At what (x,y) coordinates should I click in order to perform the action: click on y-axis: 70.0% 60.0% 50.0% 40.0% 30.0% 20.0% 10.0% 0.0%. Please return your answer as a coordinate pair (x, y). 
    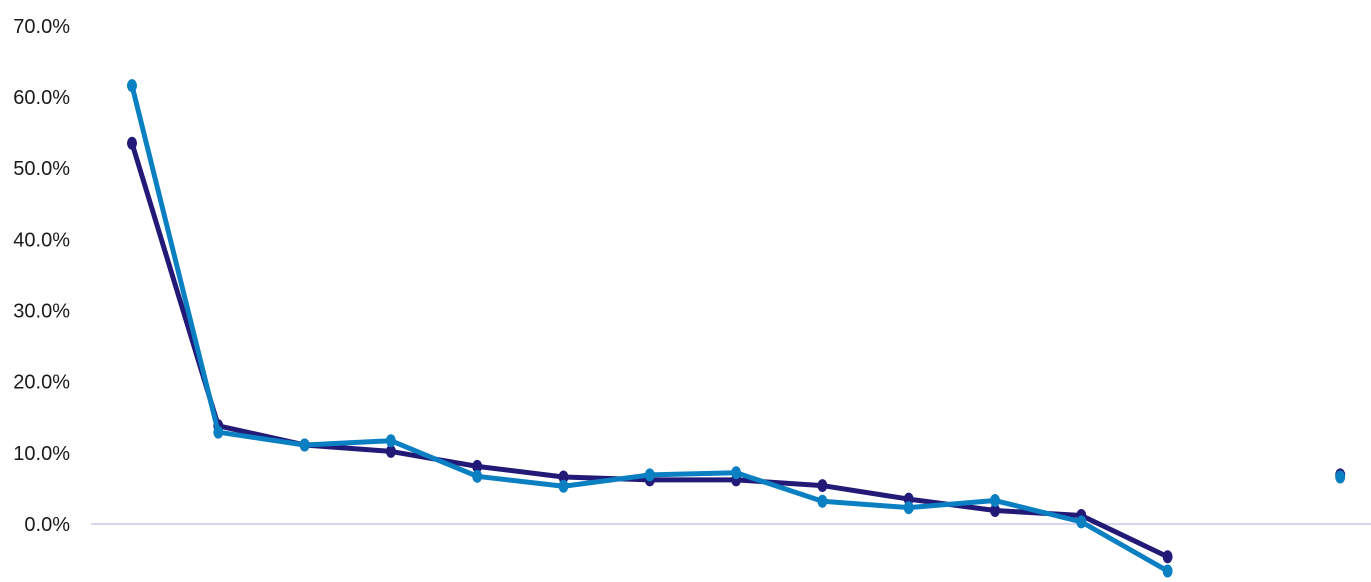
    Looking at the image, I should click on (41, 276).